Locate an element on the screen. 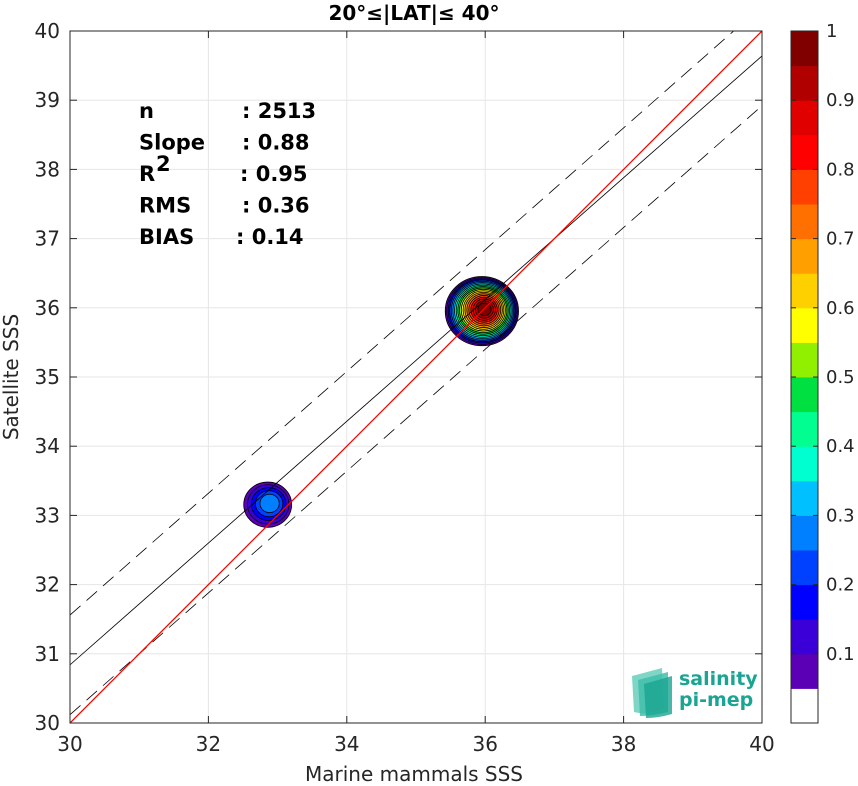  colorbar-tick-label: 0.5 is located at coordinates (840, 377).